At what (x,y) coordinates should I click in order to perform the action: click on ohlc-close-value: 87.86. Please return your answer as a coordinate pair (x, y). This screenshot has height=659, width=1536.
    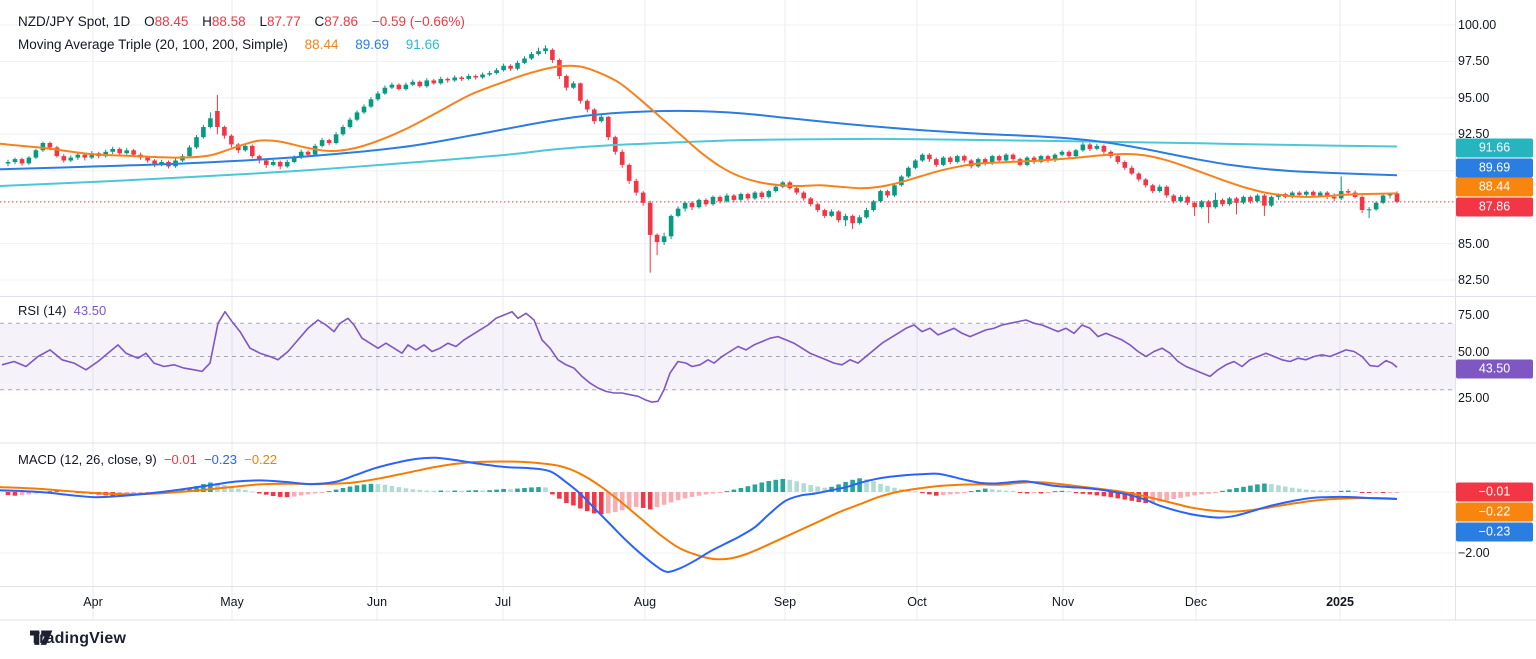
    Looking at the image, I should click on (341, 21).